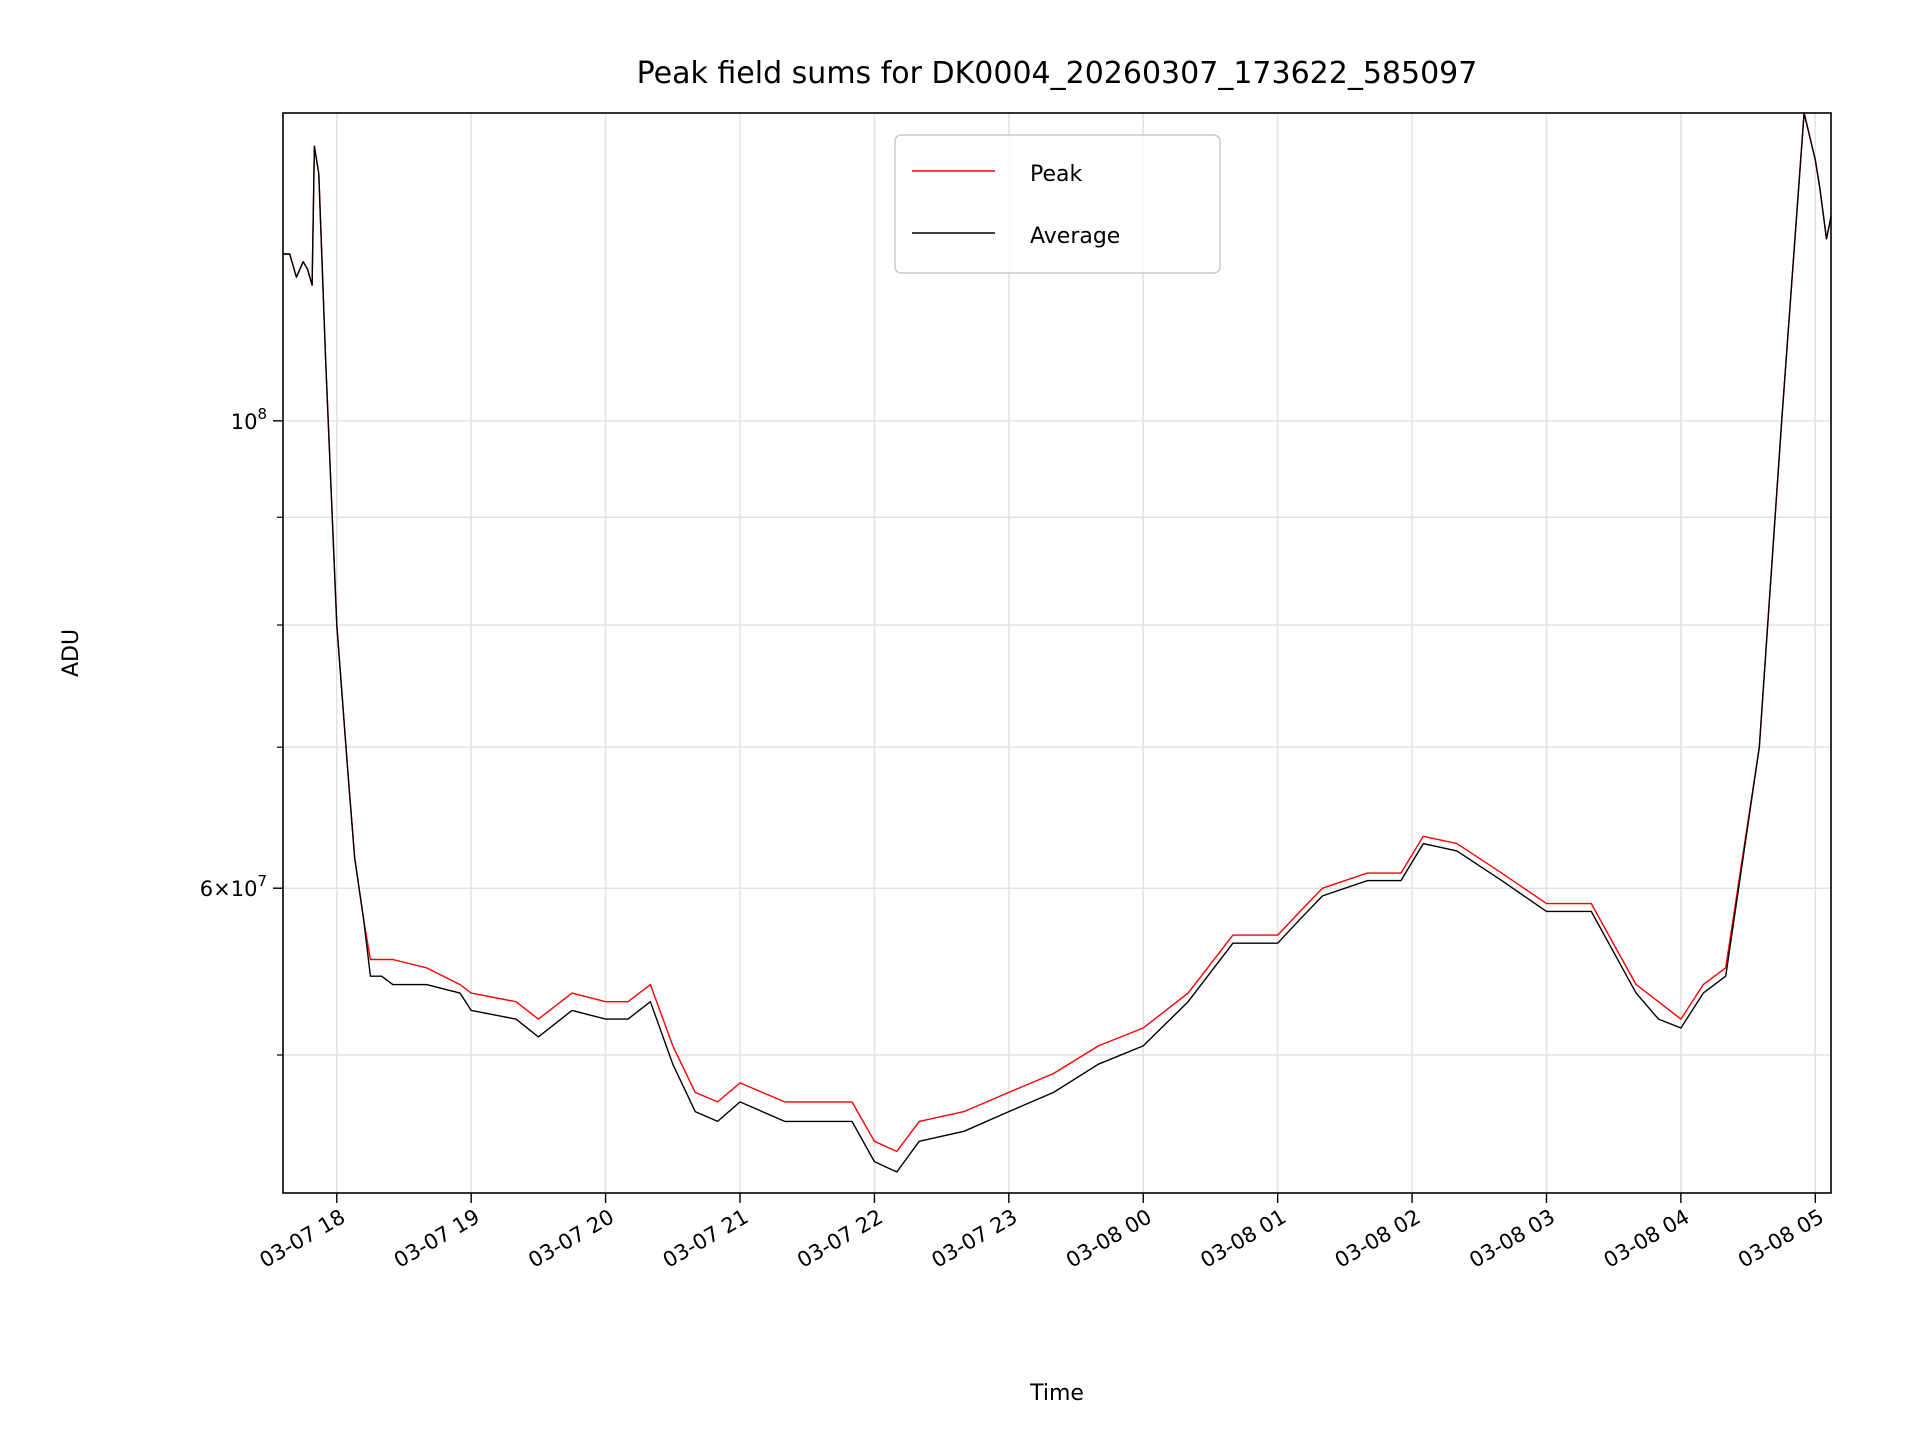 This screenshot has width=1920, height=1440. Describe the element at coordinates (71, 653) in the screenshot. I see `y-axis-label: ADU` at that location.